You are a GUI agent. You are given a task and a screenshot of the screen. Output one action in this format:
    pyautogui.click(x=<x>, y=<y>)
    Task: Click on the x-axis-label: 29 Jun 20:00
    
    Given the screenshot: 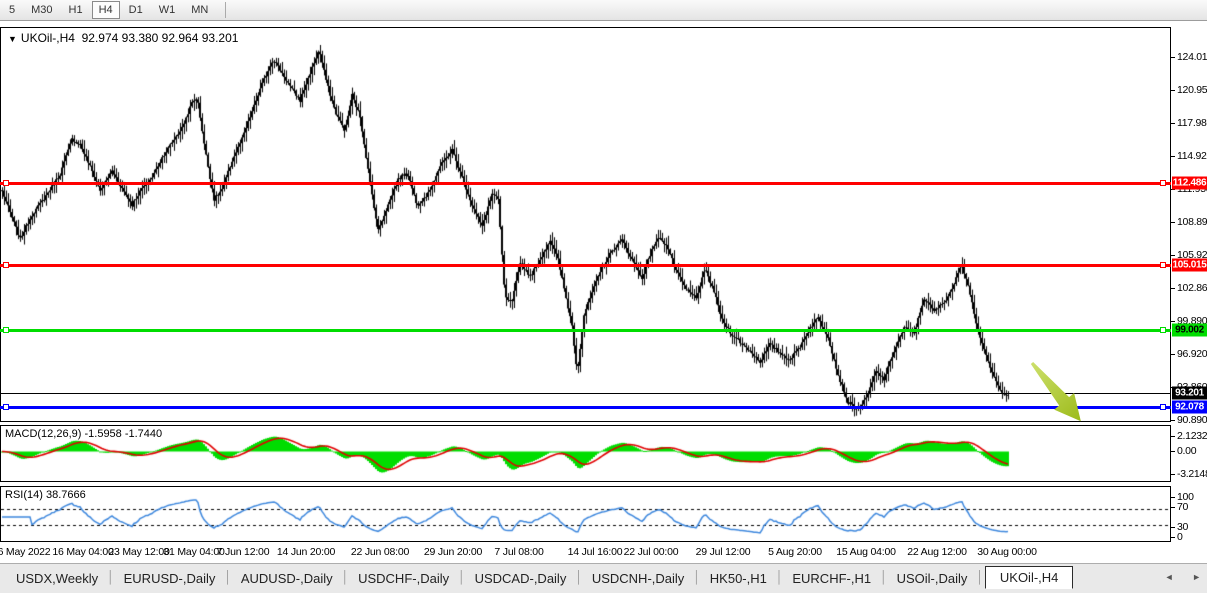 What is the action you would take?
    pyautogui.click(x=453, y=552)
    